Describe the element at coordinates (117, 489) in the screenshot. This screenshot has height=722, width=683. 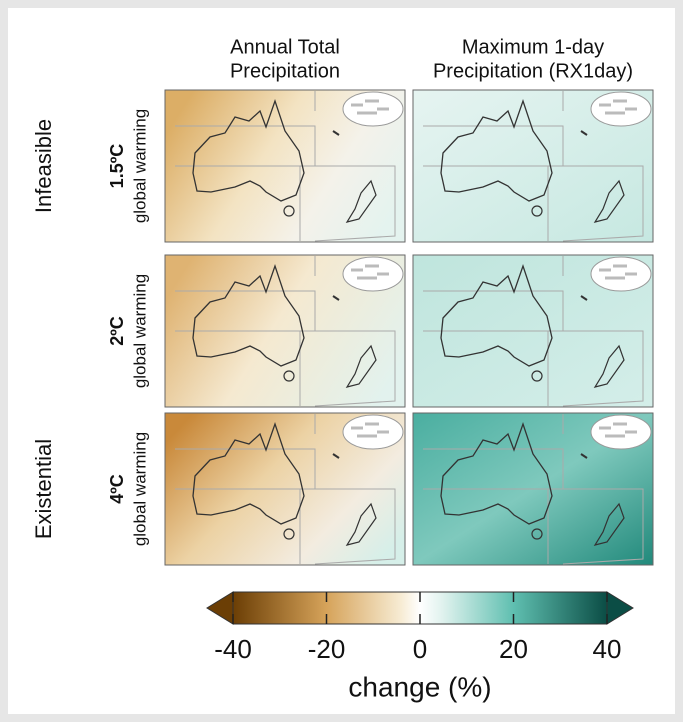
I see `warming-level: 4ºC` at that location.